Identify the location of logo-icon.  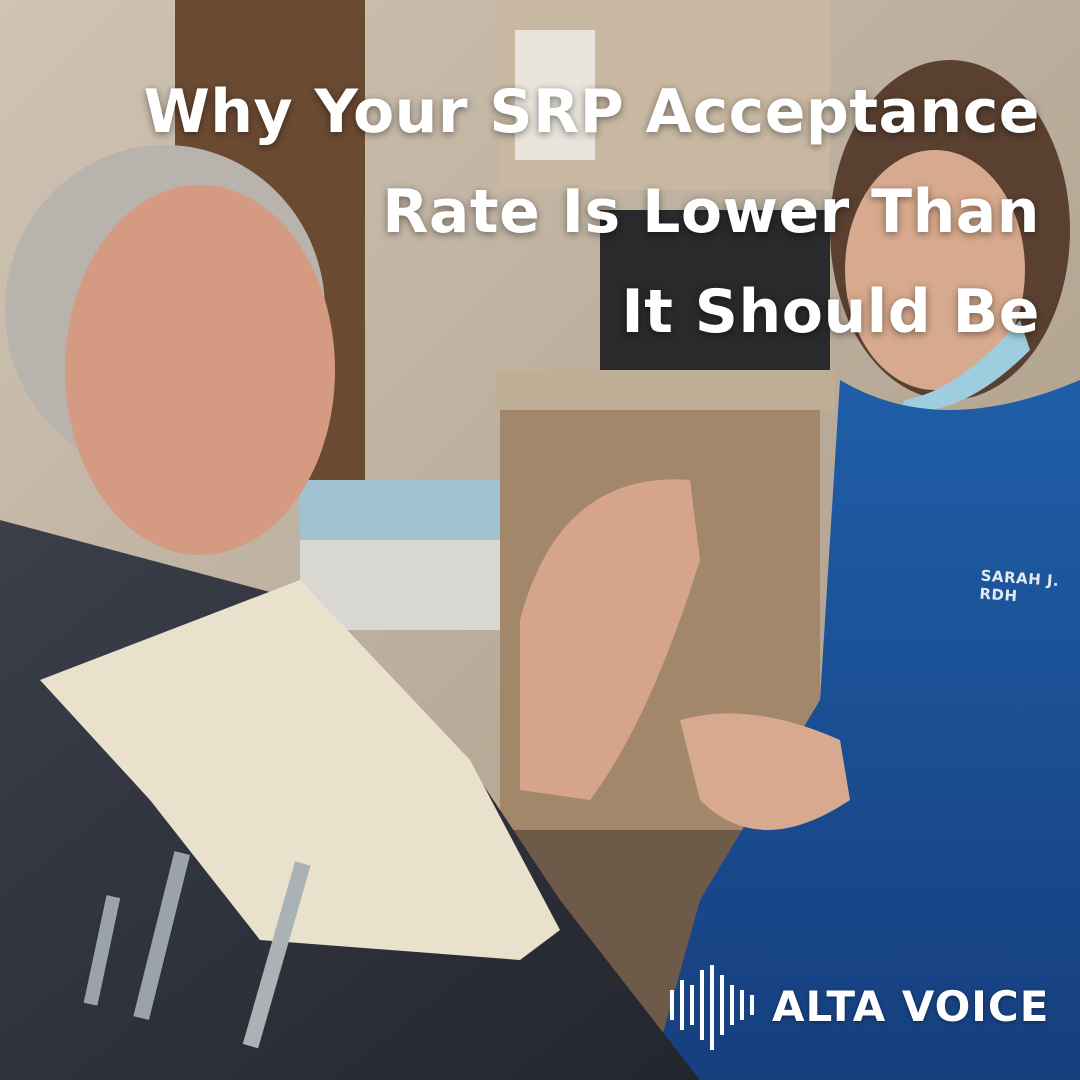
(712, 1007).